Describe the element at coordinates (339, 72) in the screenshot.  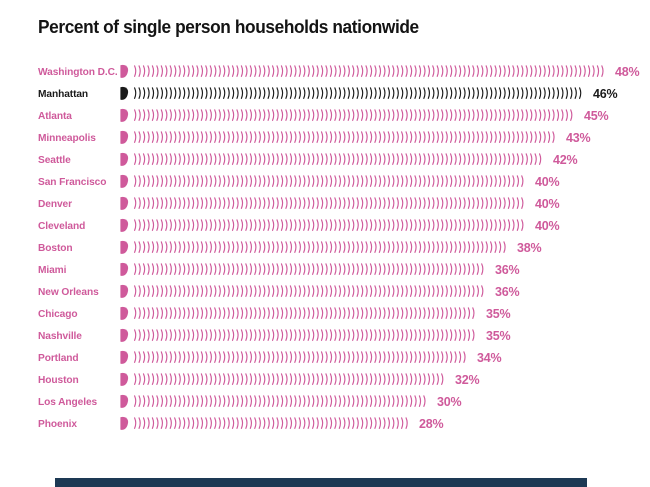
I see `chart-row: Washington D.C. 48%` at that location.